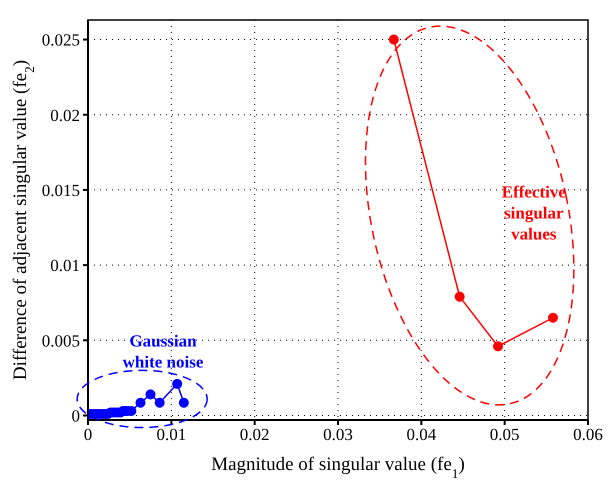 This screenshot has height=484, width=616. What do you see at coordinates (61, 40) in the screenshot?
I see `y-tick-label: 0.025` at bounding box center [61, 40].